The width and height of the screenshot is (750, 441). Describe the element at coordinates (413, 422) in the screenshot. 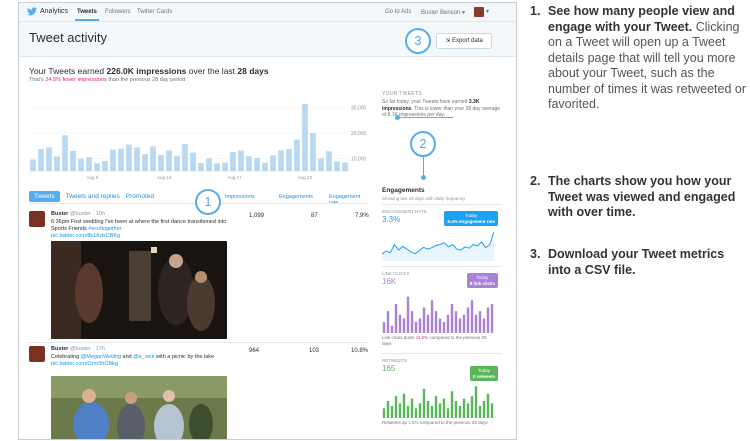

I see `note-change: 1.8%` at that location.